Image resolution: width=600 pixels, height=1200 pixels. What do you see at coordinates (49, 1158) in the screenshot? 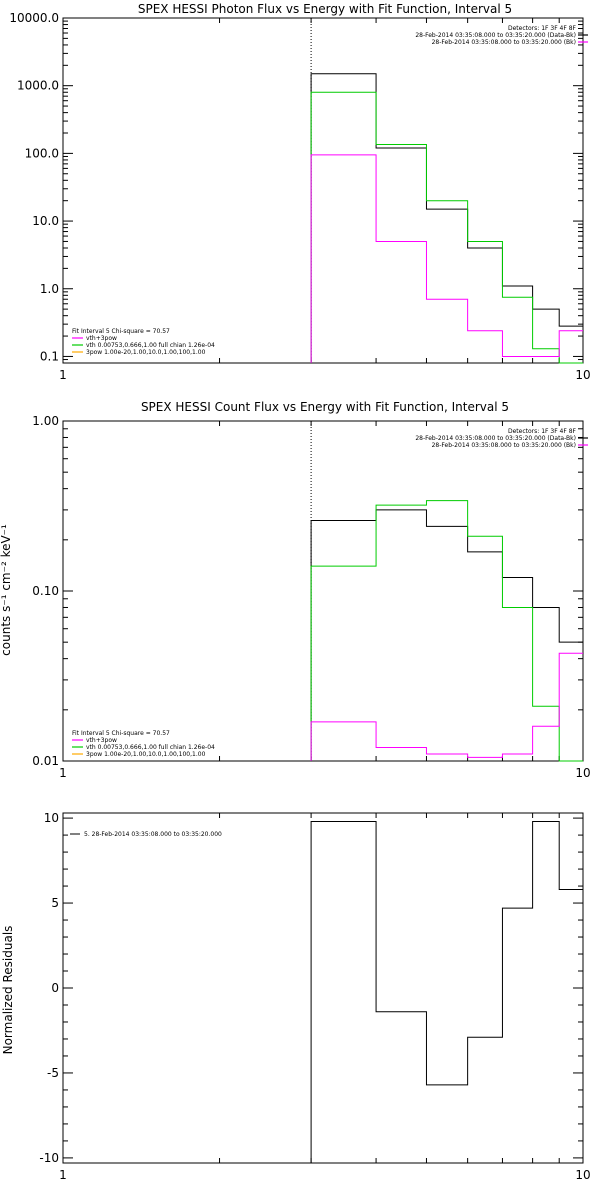
I see `y-tick-label: -10` at bounding box center [49, 1158].